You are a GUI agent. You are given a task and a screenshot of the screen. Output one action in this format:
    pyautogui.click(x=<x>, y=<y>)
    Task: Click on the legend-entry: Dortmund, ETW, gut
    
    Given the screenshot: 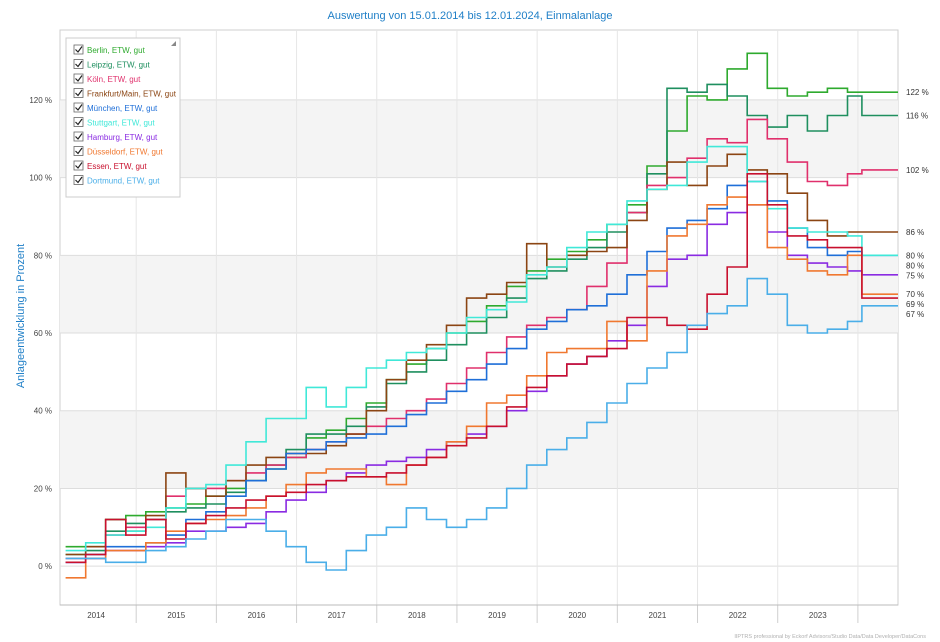 What is the action you would take?
    pyautogui.click(x=123, y=181)
    